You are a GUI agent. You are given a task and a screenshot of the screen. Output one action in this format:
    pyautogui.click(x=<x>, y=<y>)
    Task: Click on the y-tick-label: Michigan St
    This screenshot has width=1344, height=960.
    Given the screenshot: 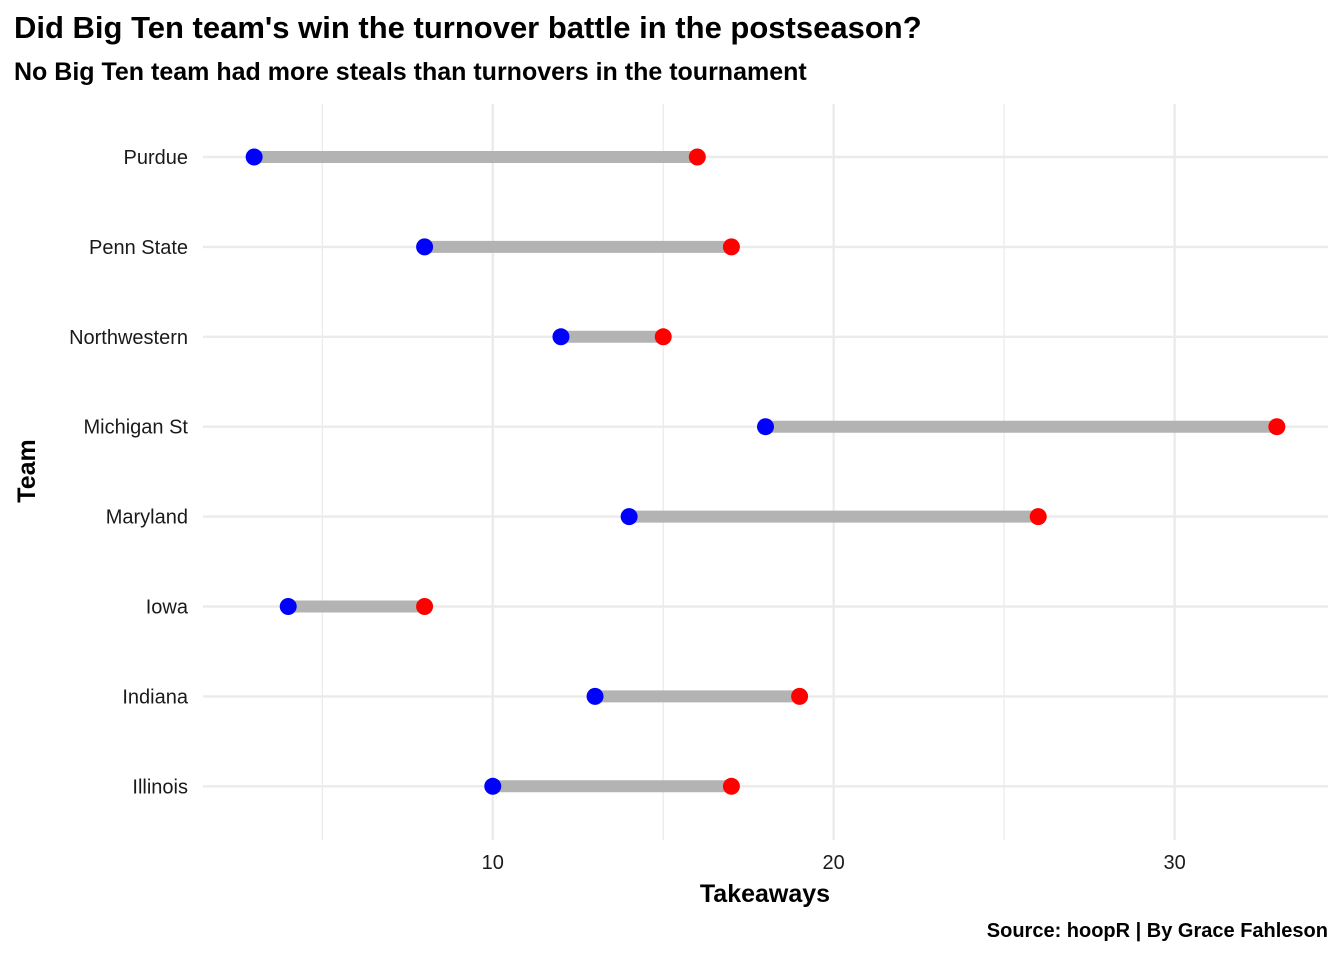 What is the action you would take?
    pyautogui.click(x=136, y=428)
    